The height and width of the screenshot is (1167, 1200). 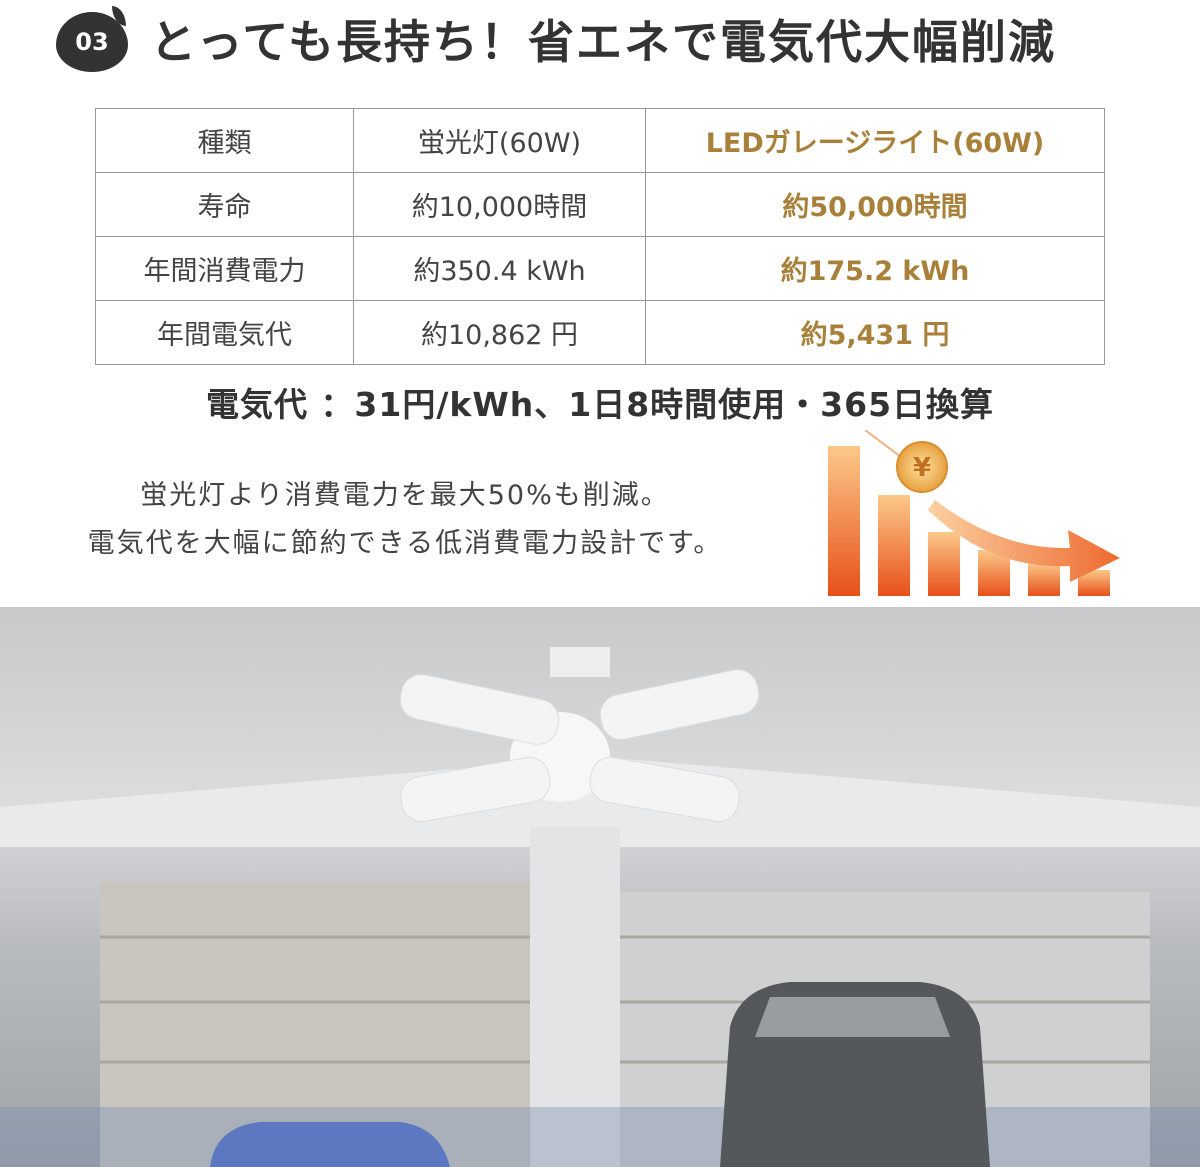 What do you see at coordinates (499, 204) in the screenshot?
I see `fluorescent-cell: 約10,000時間` at bounding box center [499, 204].